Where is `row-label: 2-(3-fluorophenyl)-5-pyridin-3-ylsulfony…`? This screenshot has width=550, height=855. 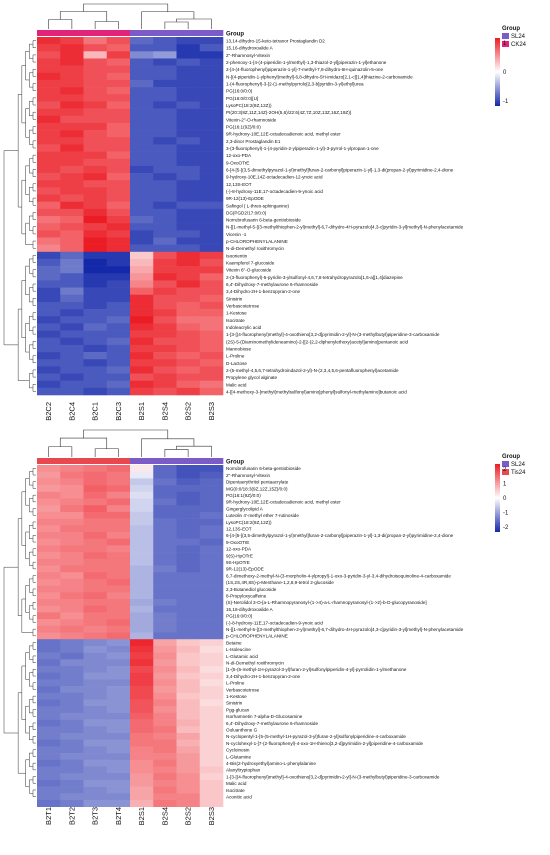 row-label: 2-(3-fluorophenyl)-5-pyridin-3-ylsulfony… is located at coordinates (314, 277).